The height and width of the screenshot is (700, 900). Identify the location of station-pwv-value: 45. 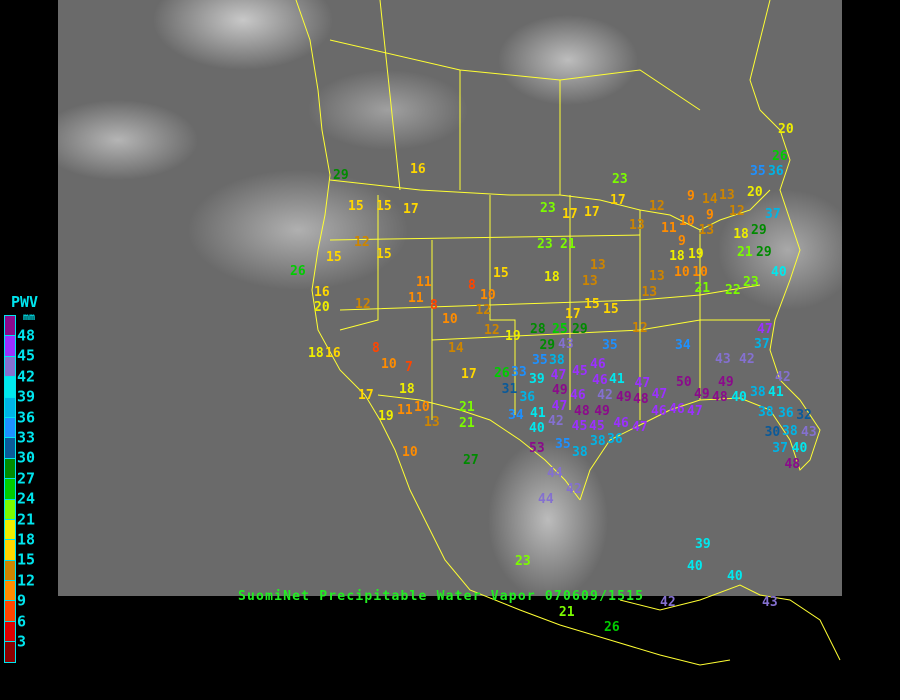
(579, 426).